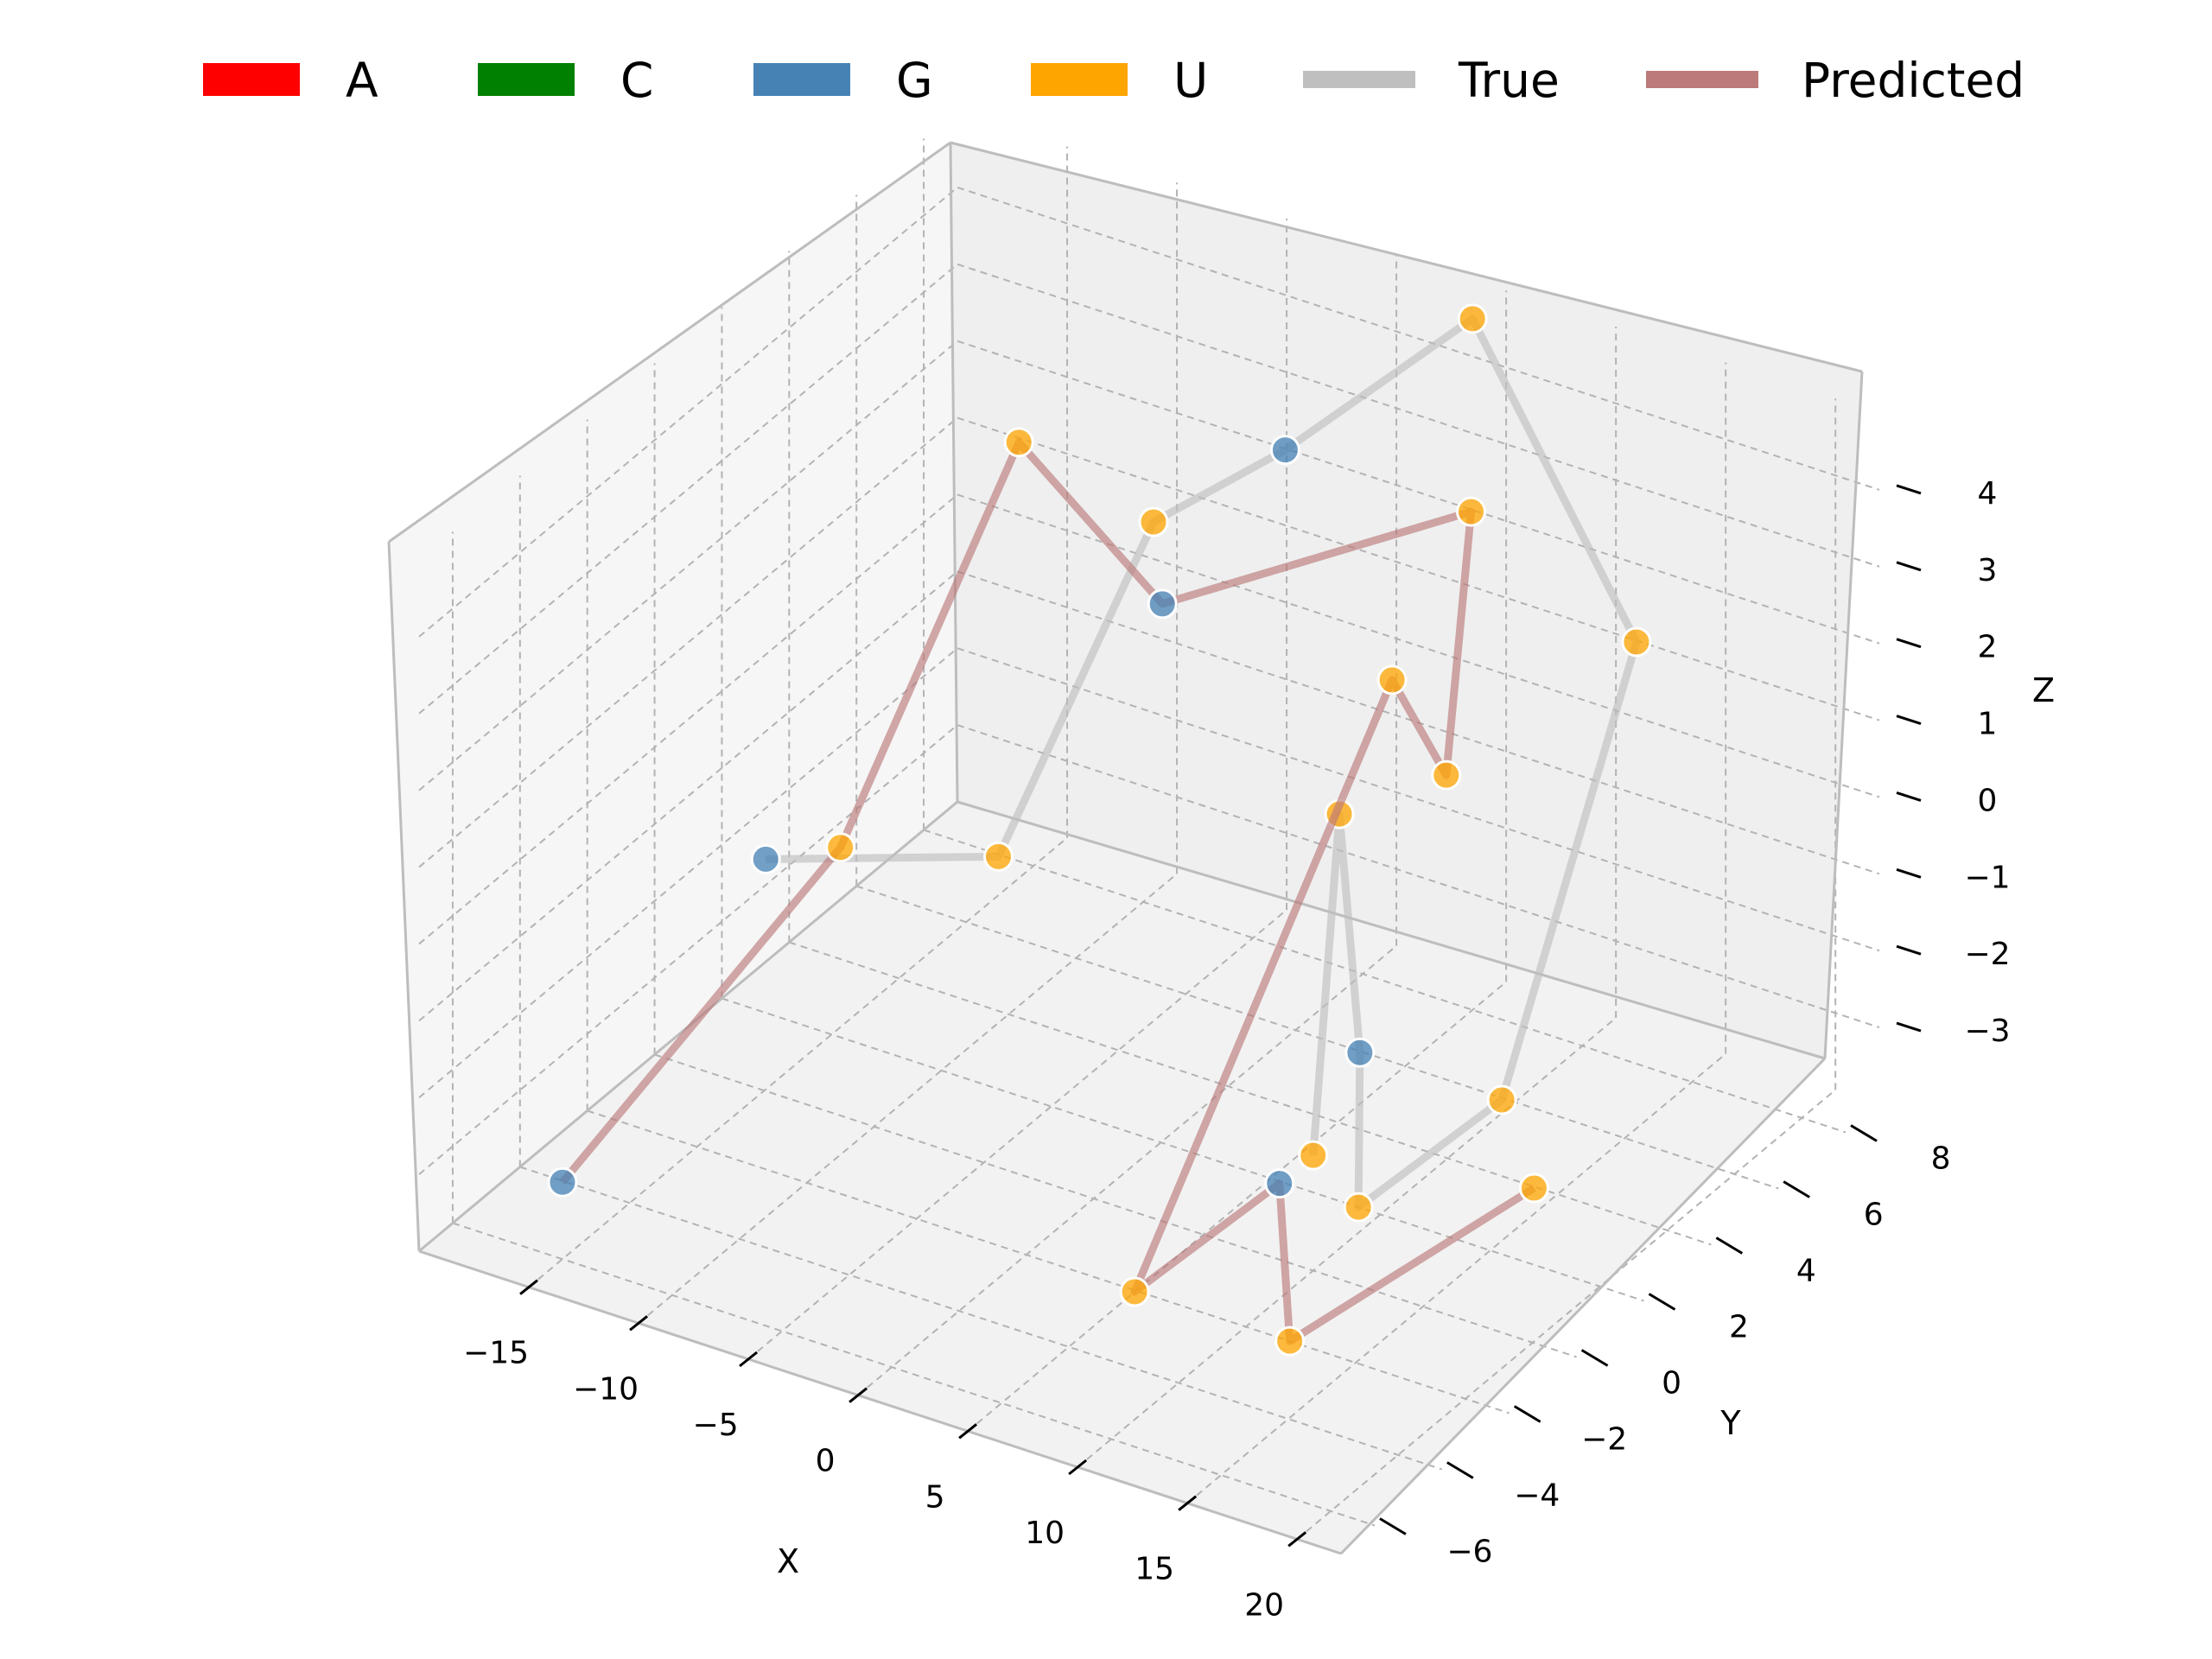  Describe the element at coordinates (2043, 690) in the screenshot. I see `z-axis-label: Z` at that location.